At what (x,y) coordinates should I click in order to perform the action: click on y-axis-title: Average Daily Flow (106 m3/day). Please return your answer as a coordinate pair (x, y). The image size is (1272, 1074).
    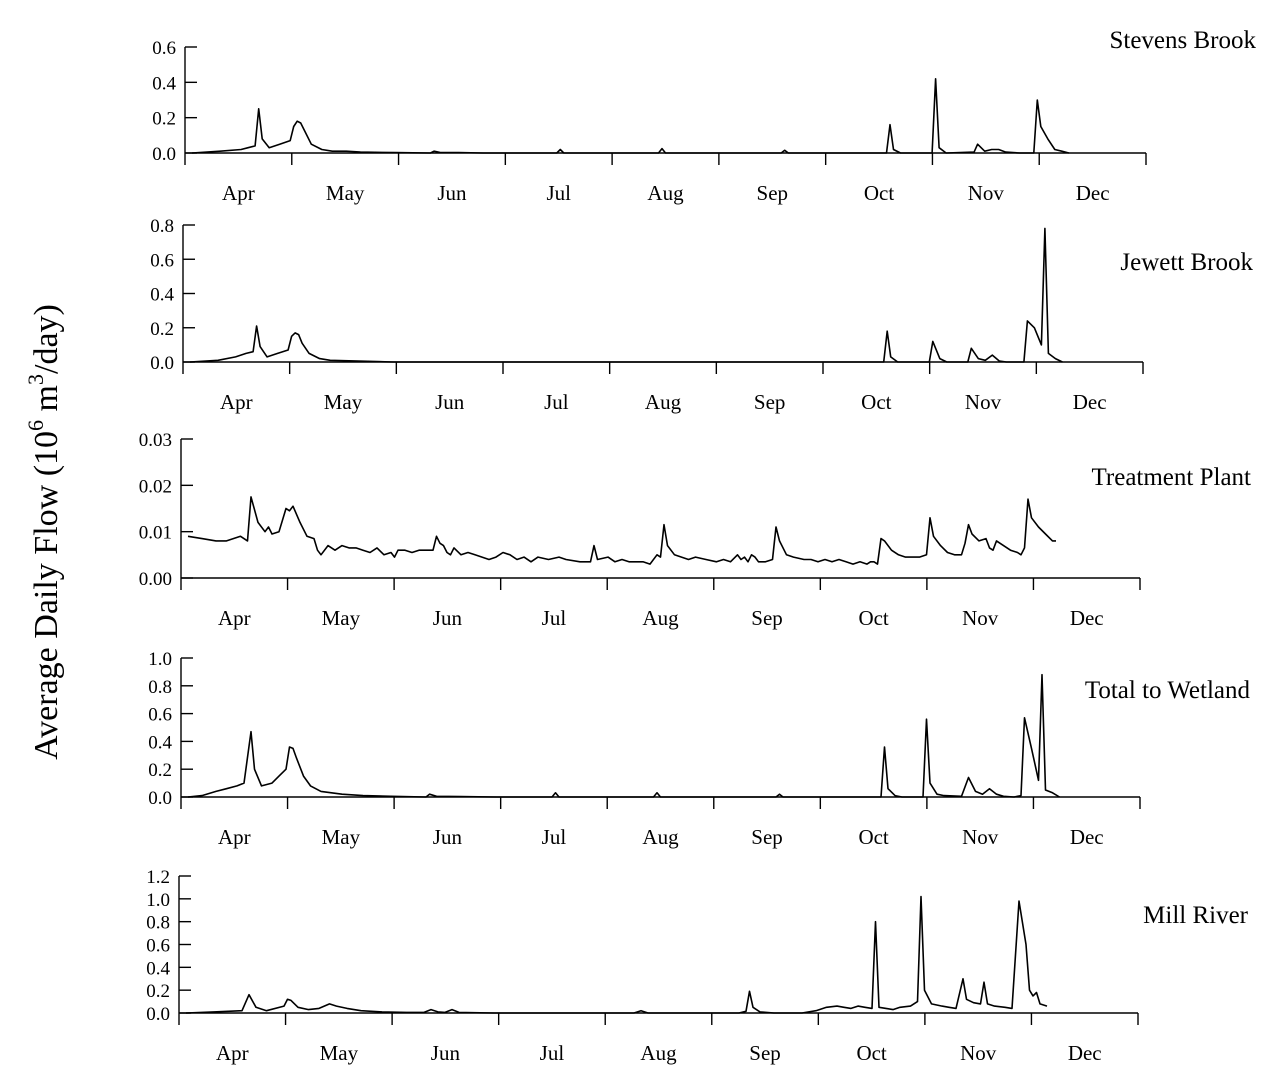
    Looking at the image, I should click on (44, 532).